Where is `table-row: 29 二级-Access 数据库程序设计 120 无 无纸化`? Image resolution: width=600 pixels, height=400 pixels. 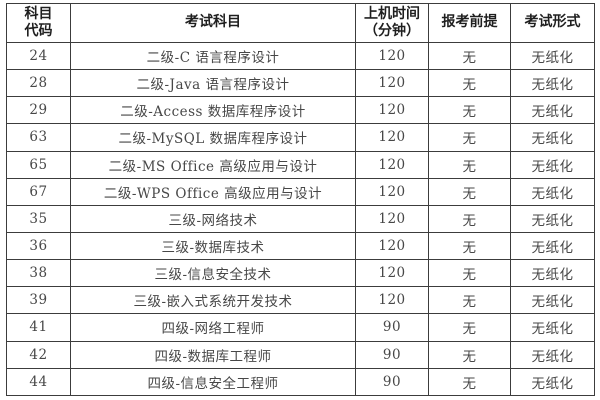
table-row: 29 二级-Access 数据库程序设计 120 无 无纸化 is located at coordinates (300, 110).